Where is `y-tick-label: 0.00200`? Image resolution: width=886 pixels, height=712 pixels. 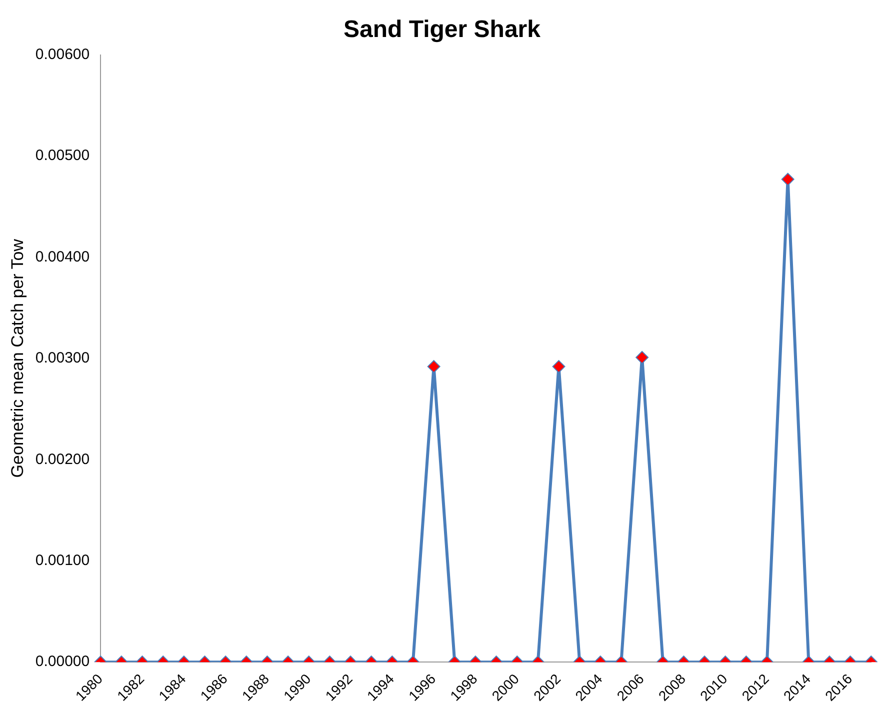 y-tick-label: 0.00200 is located at coordinates (62, 459).